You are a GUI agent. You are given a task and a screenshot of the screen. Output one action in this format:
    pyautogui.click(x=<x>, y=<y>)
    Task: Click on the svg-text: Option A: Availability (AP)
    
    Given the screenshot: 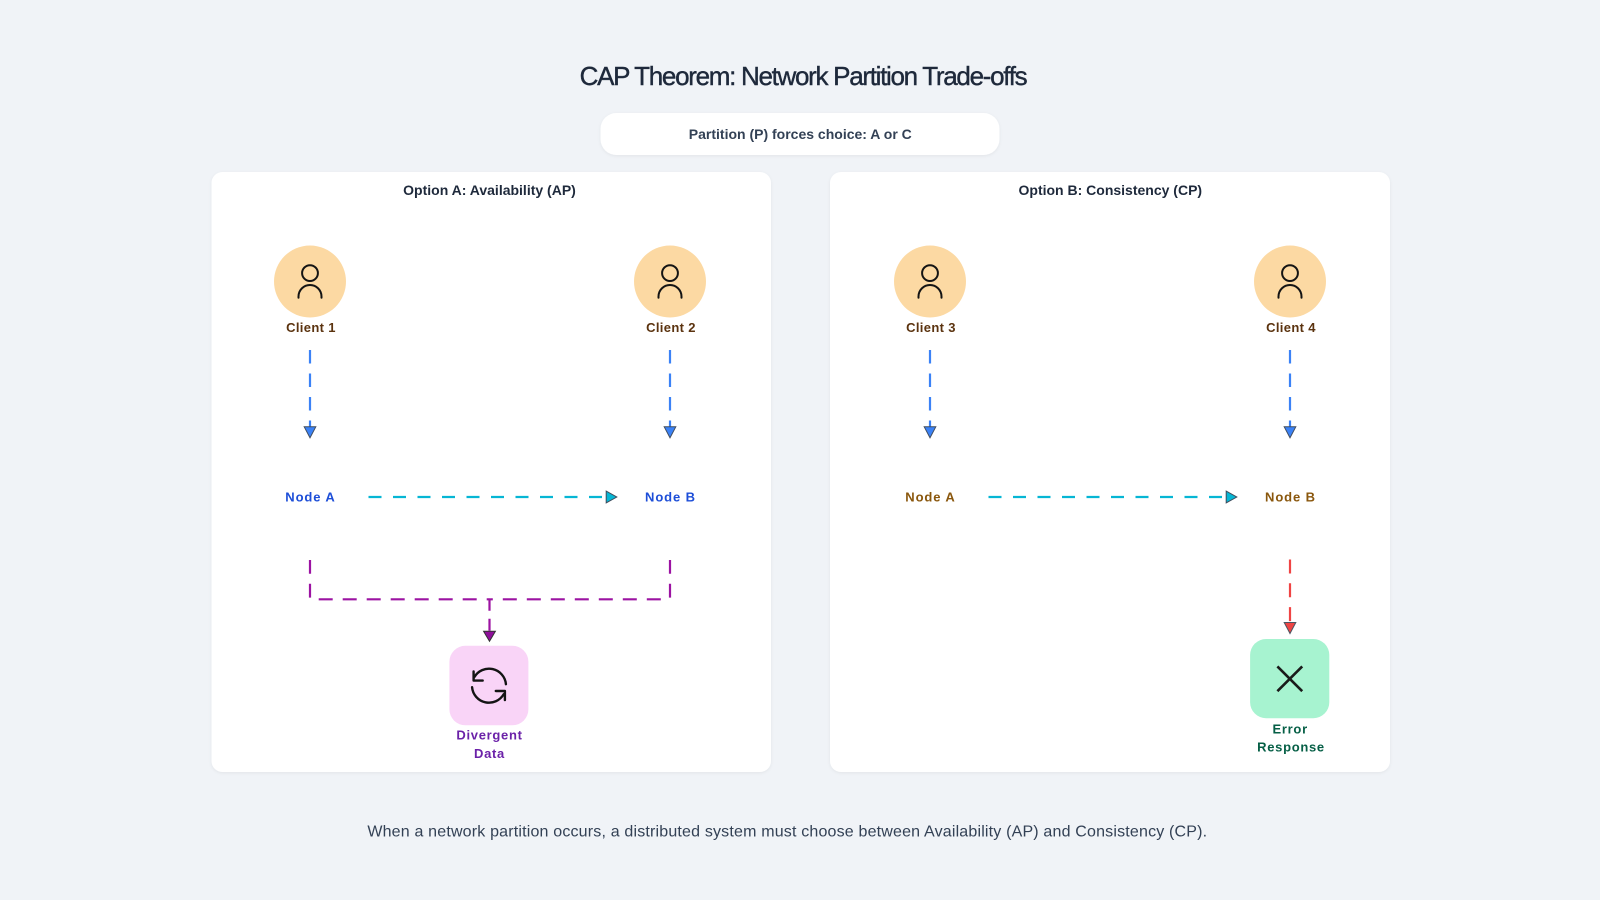 What is the action you would take?
    pyautogui.click(x=489, y=190)
    